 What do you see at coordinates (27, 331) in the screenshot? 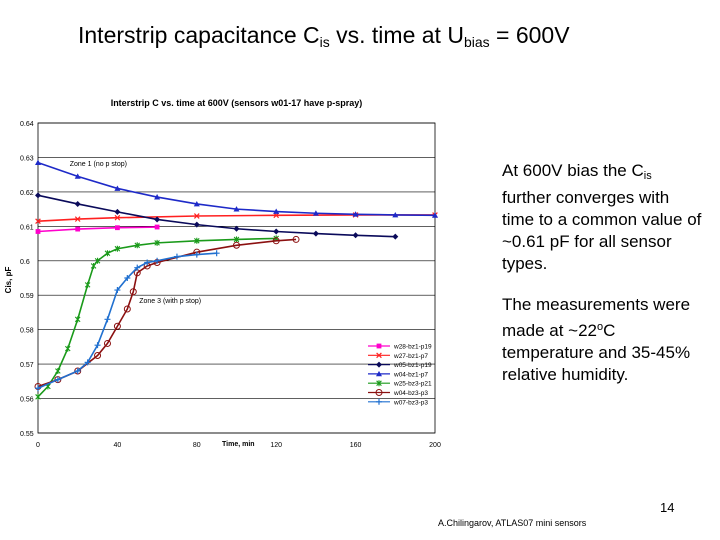
I see `y-tick-label: 0.58` at bounding box center [27, 331].